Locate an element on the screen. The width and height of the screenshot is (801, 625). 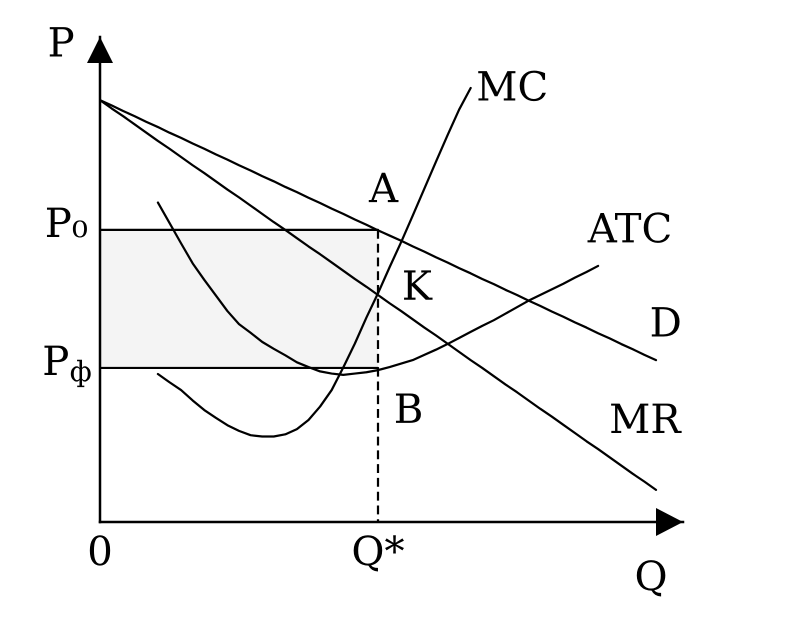
series-label: D is located at coordinates (666, 322).